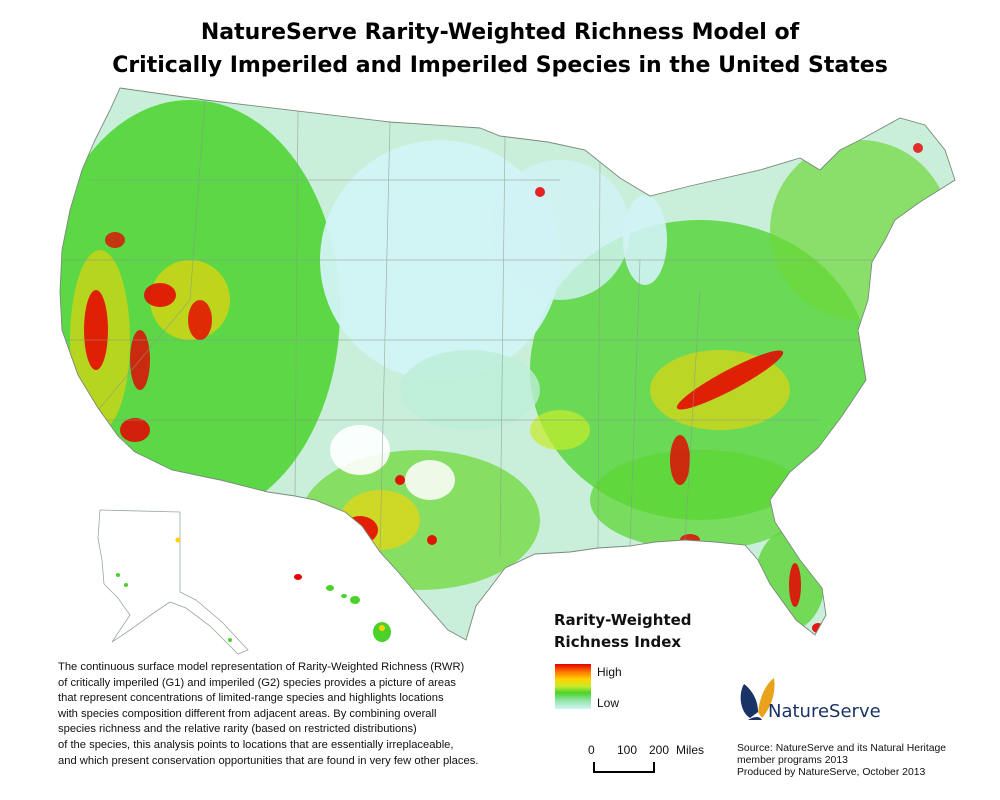  I want to click on big-island-hotspot, so click(382, 628).